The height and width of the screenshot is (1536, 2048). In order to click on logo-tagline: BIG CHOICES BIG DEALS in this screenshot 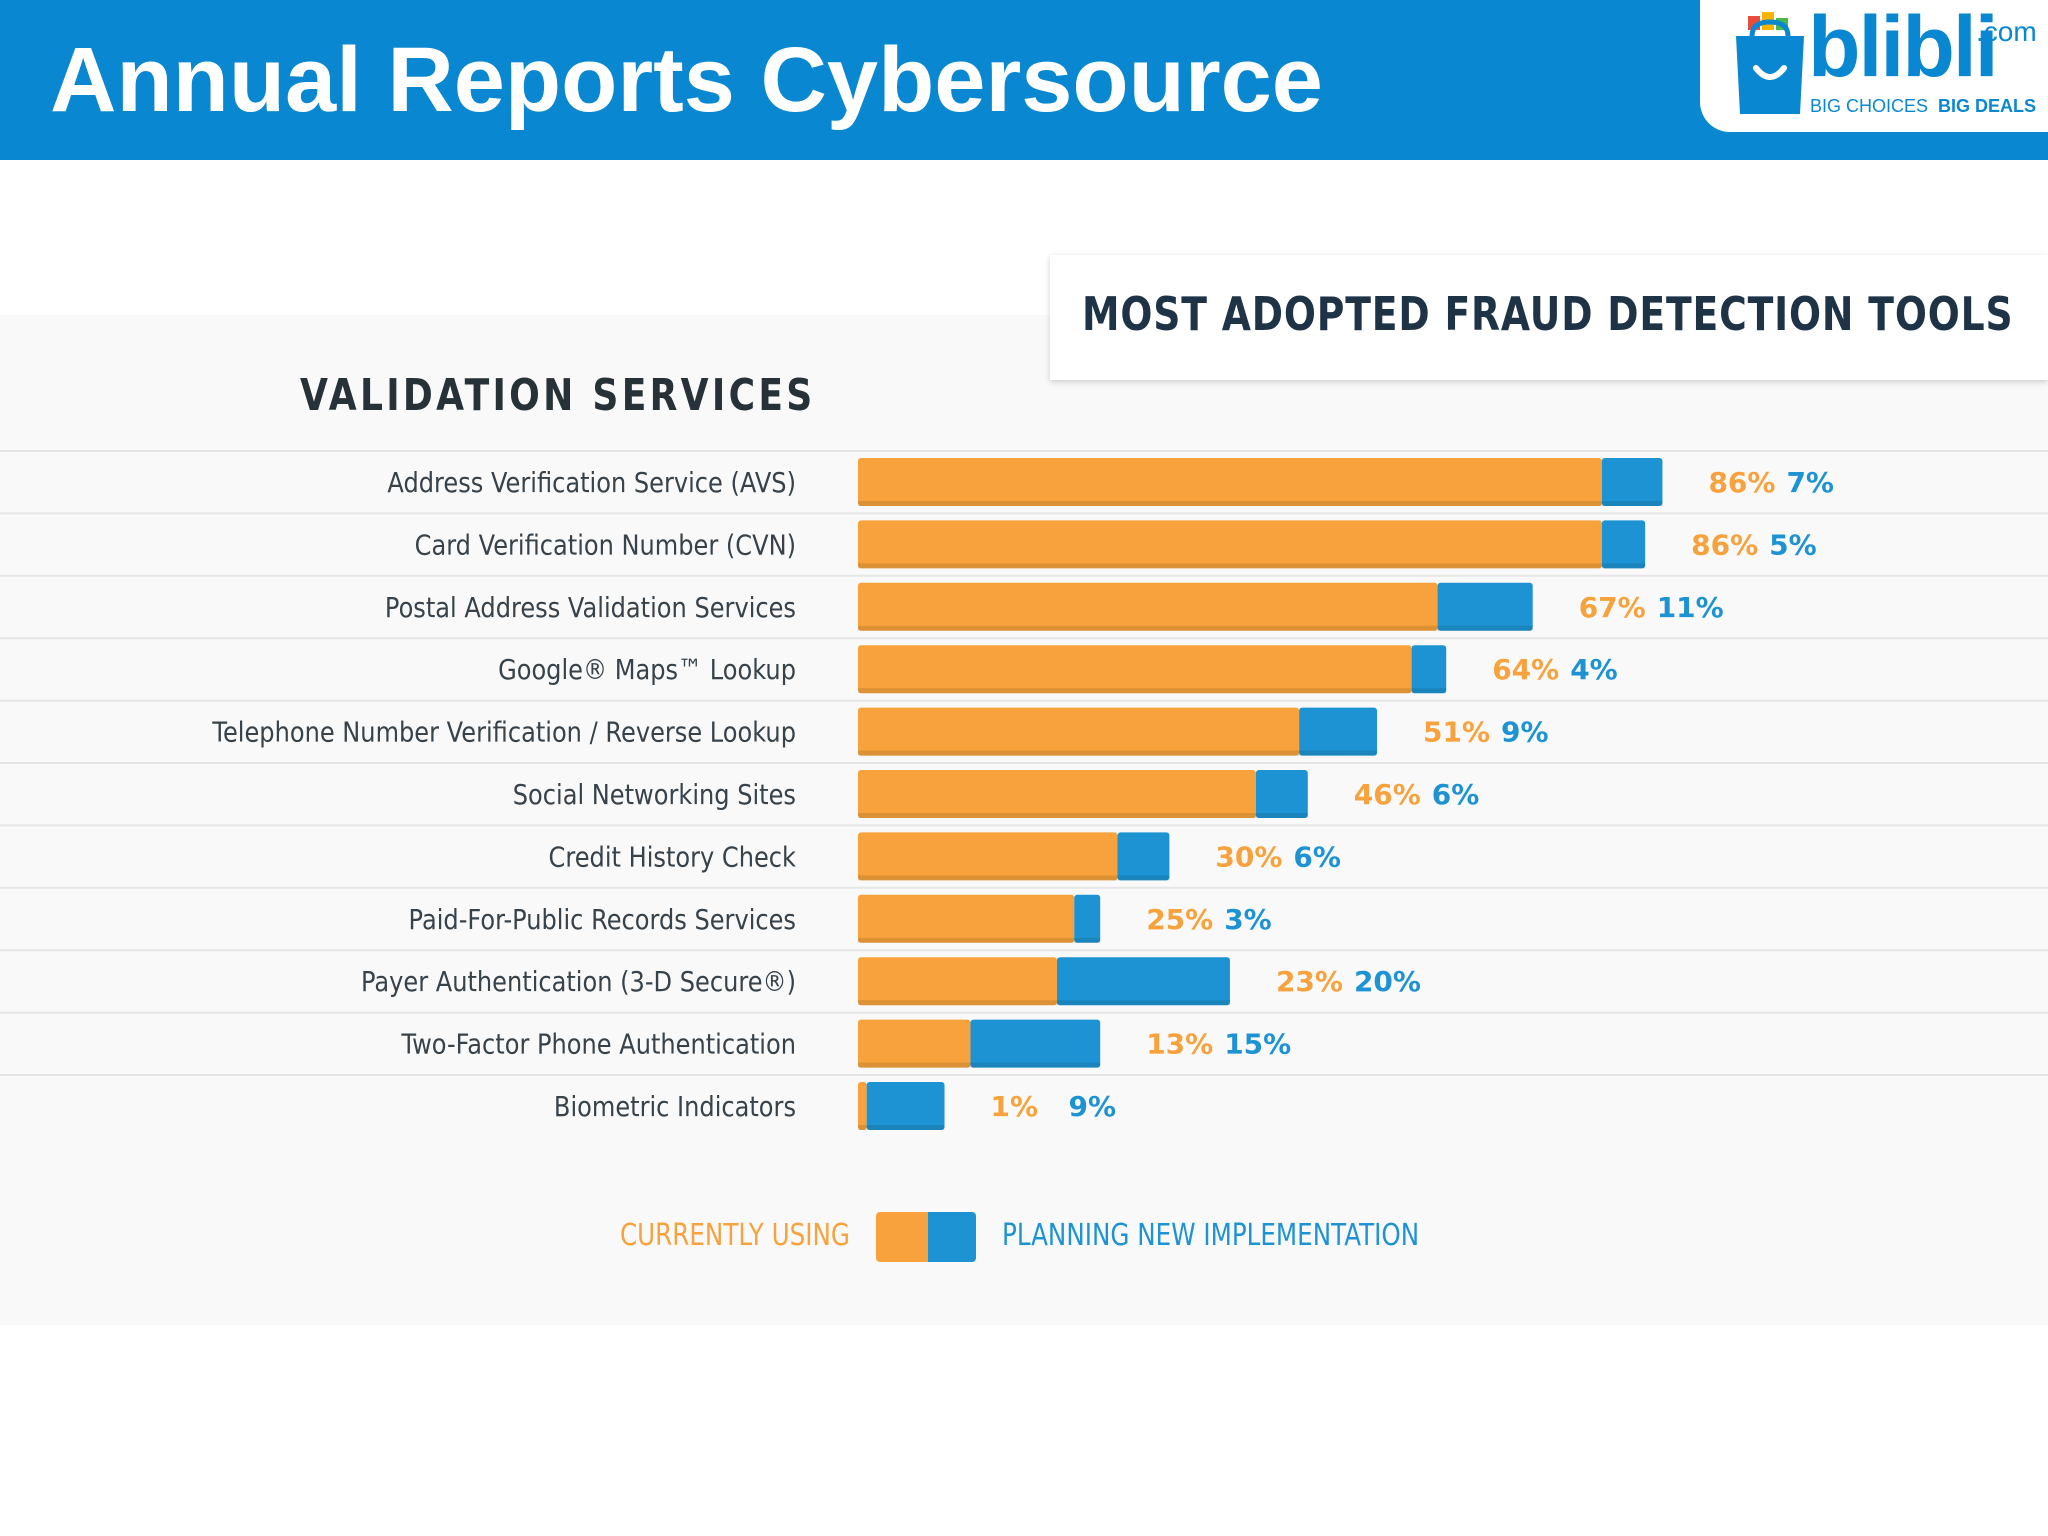, I will do `click(1925, 106)`.